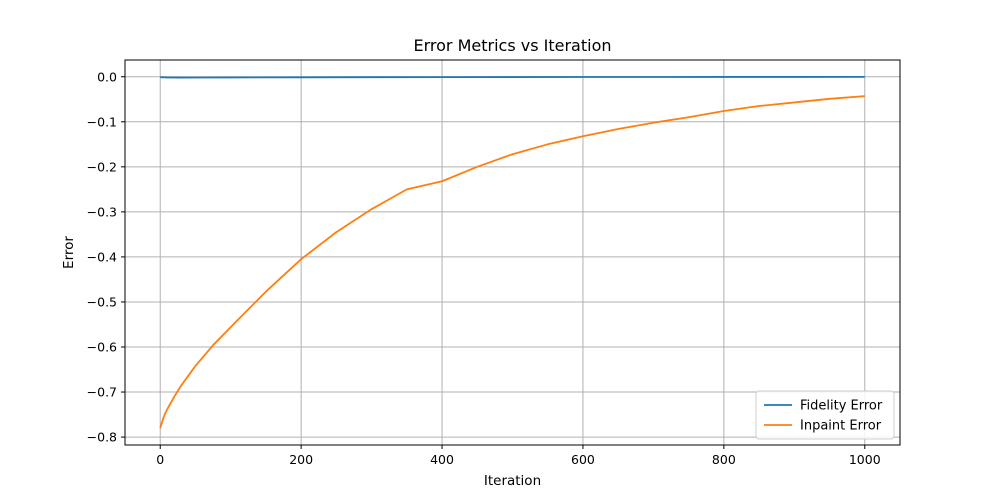  What do you see at coordinates (102, 301) in the screenshot?
I see `y-tick-label: −0.5` at bounding box center [102, 301].